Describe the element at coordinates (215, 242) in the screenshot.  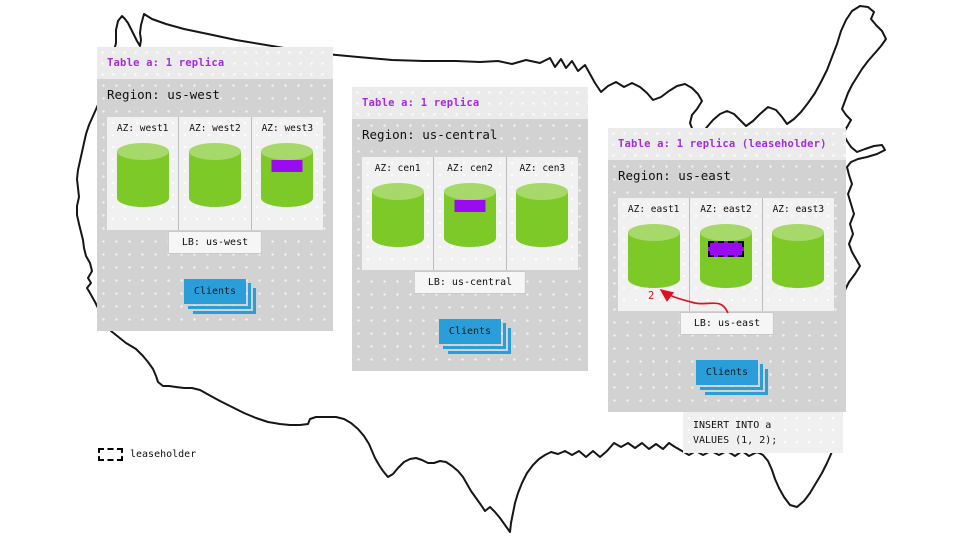
I see `load-balancer-us-west: LB: us-west` at that location.